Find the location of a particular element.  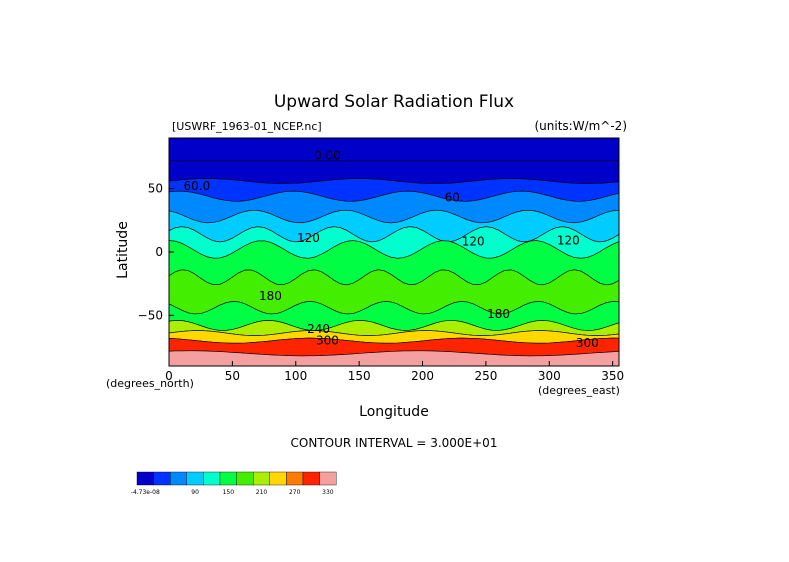

legend-tick-label: 210 is located at coordinates (262, 492).